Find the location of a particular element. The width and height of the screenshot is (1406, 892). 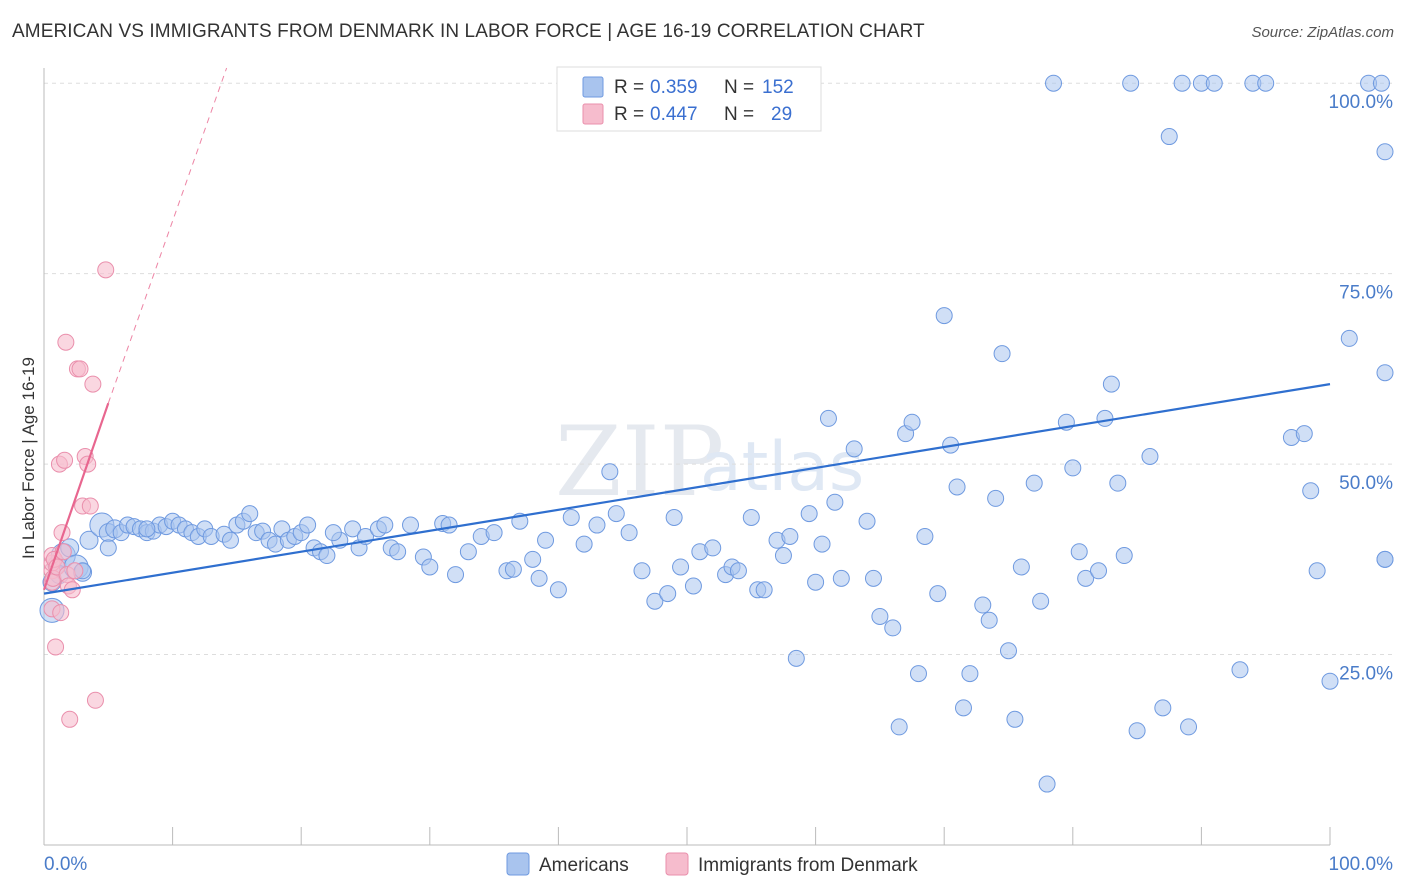

y-tick-label: 75.0% is located at coordinates (1366, 293).